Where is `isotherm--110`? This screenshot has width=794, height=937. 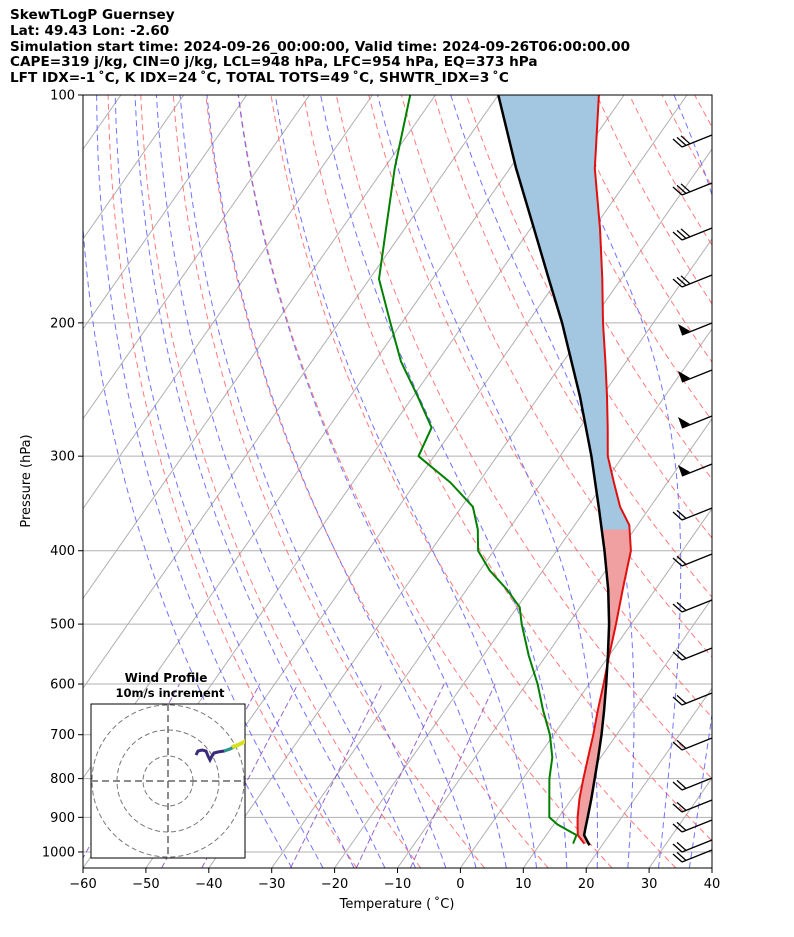
isotherm--110 is located at coordinates (197, 257).